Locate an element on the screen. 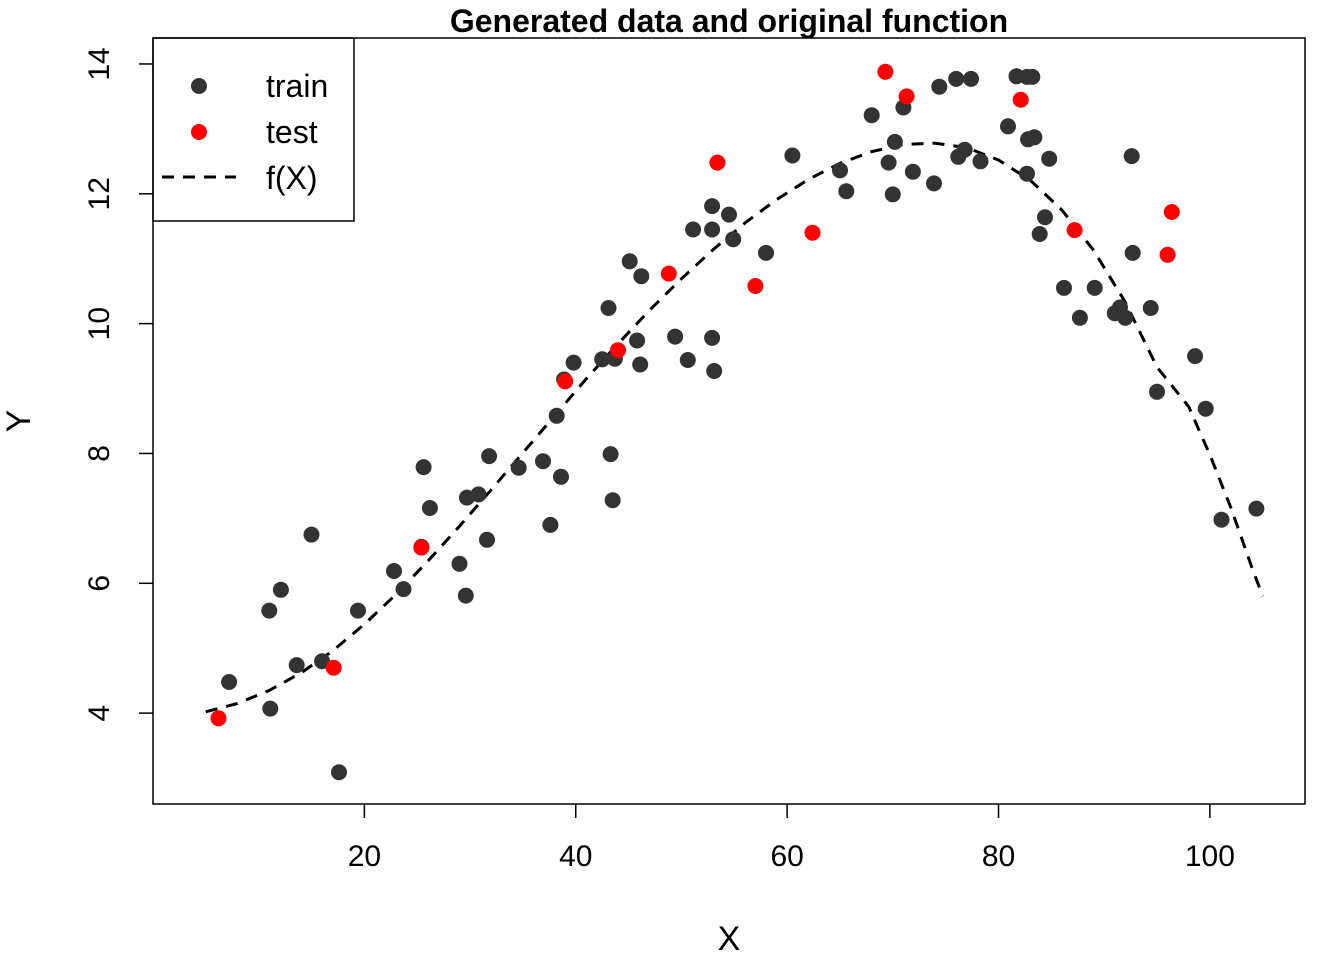 The image size is (1344, 960). x-tick-label: 100 is located at coordinates (1210, 856).